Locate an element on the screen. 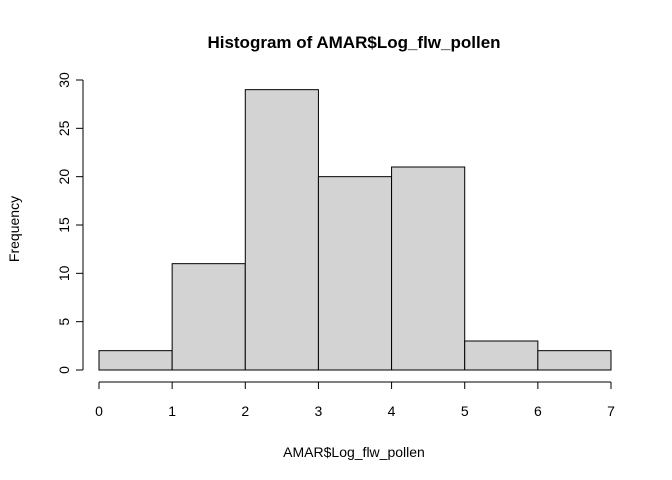  x-tick-label-4: 4 is located at coordinates (392, 411).